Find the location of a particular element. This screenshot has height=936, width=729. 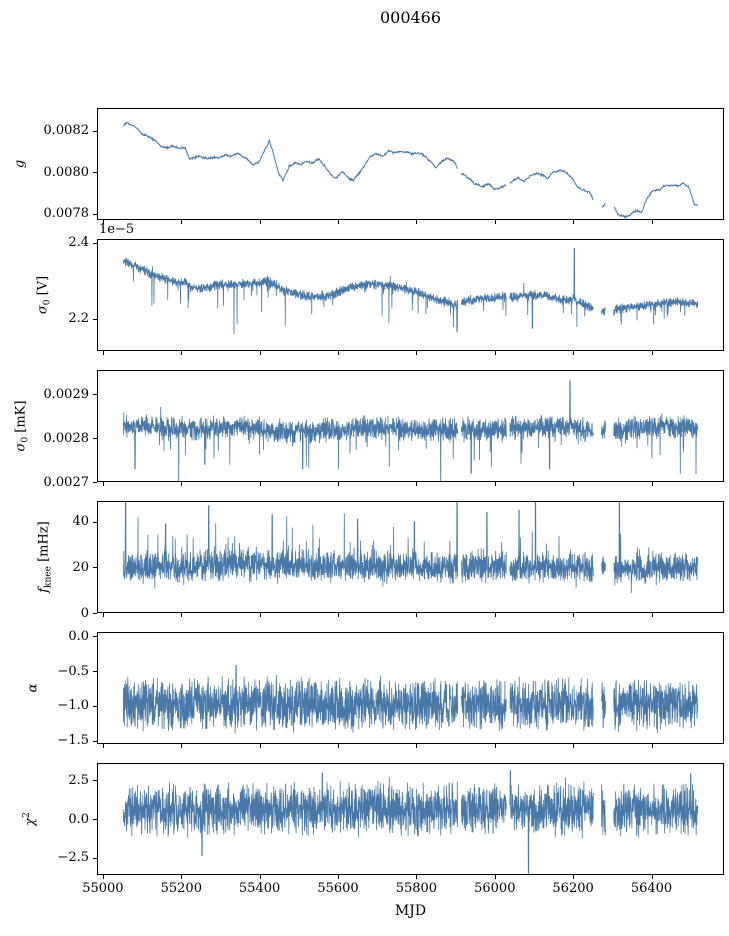

y-axis-label-f_knee: fknee [mHz] is located at coordinates (45, 557).